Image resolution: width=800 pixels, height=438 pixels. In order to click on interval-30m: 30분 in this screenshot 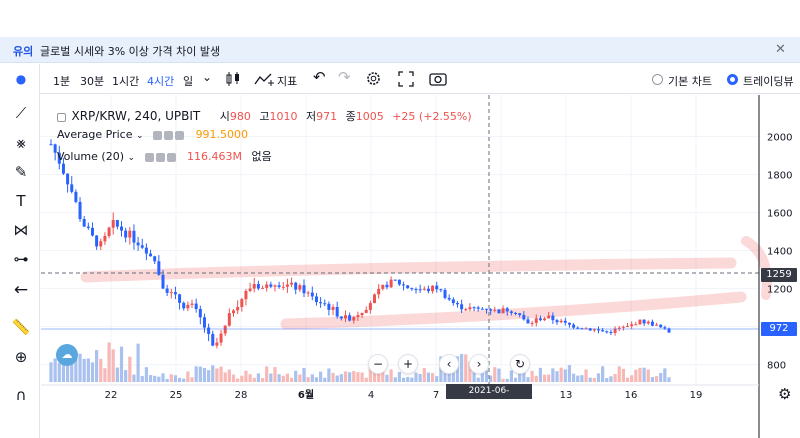, I will do `click(92, 81)`.